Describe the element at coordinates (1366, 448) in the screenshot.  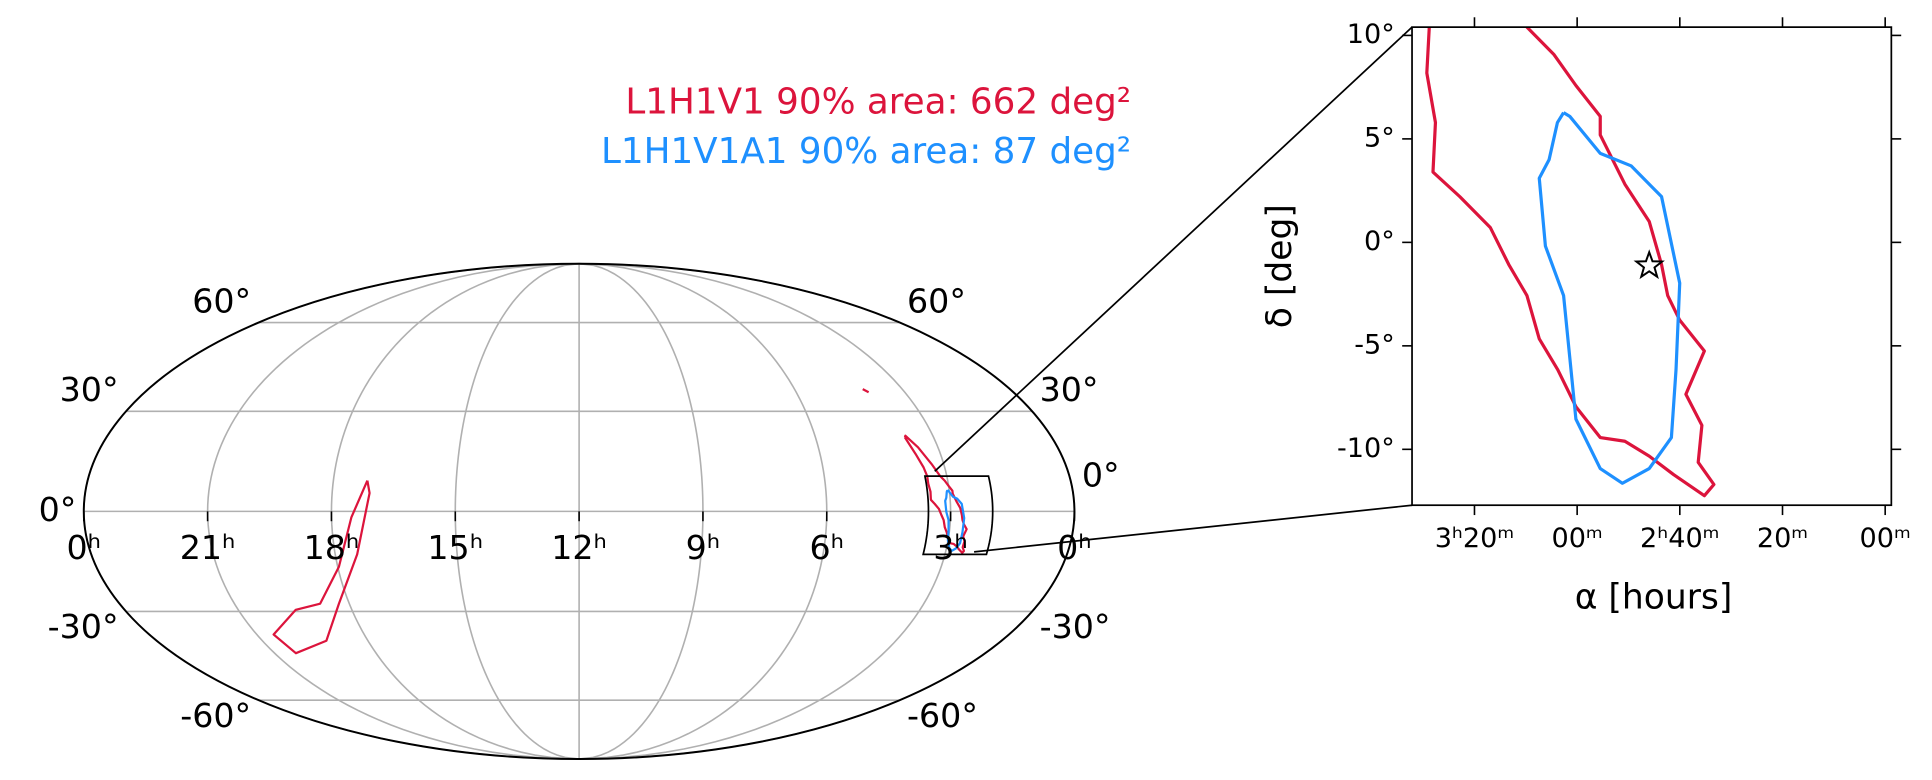
I see `y-tick-label: -10°` at that location.